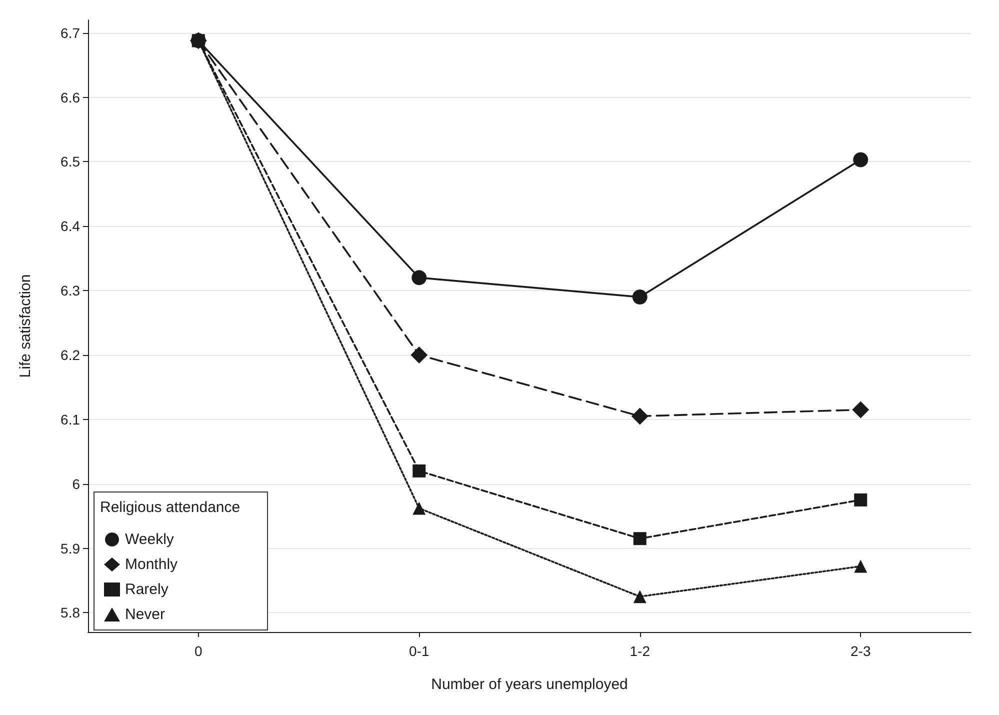 The height and width of the screenshot is (715, 999). What do you see at coordinates (419, 651) in the screenshot?
I see `x-tick-label: 0-1` at bounding box center [419, 651].